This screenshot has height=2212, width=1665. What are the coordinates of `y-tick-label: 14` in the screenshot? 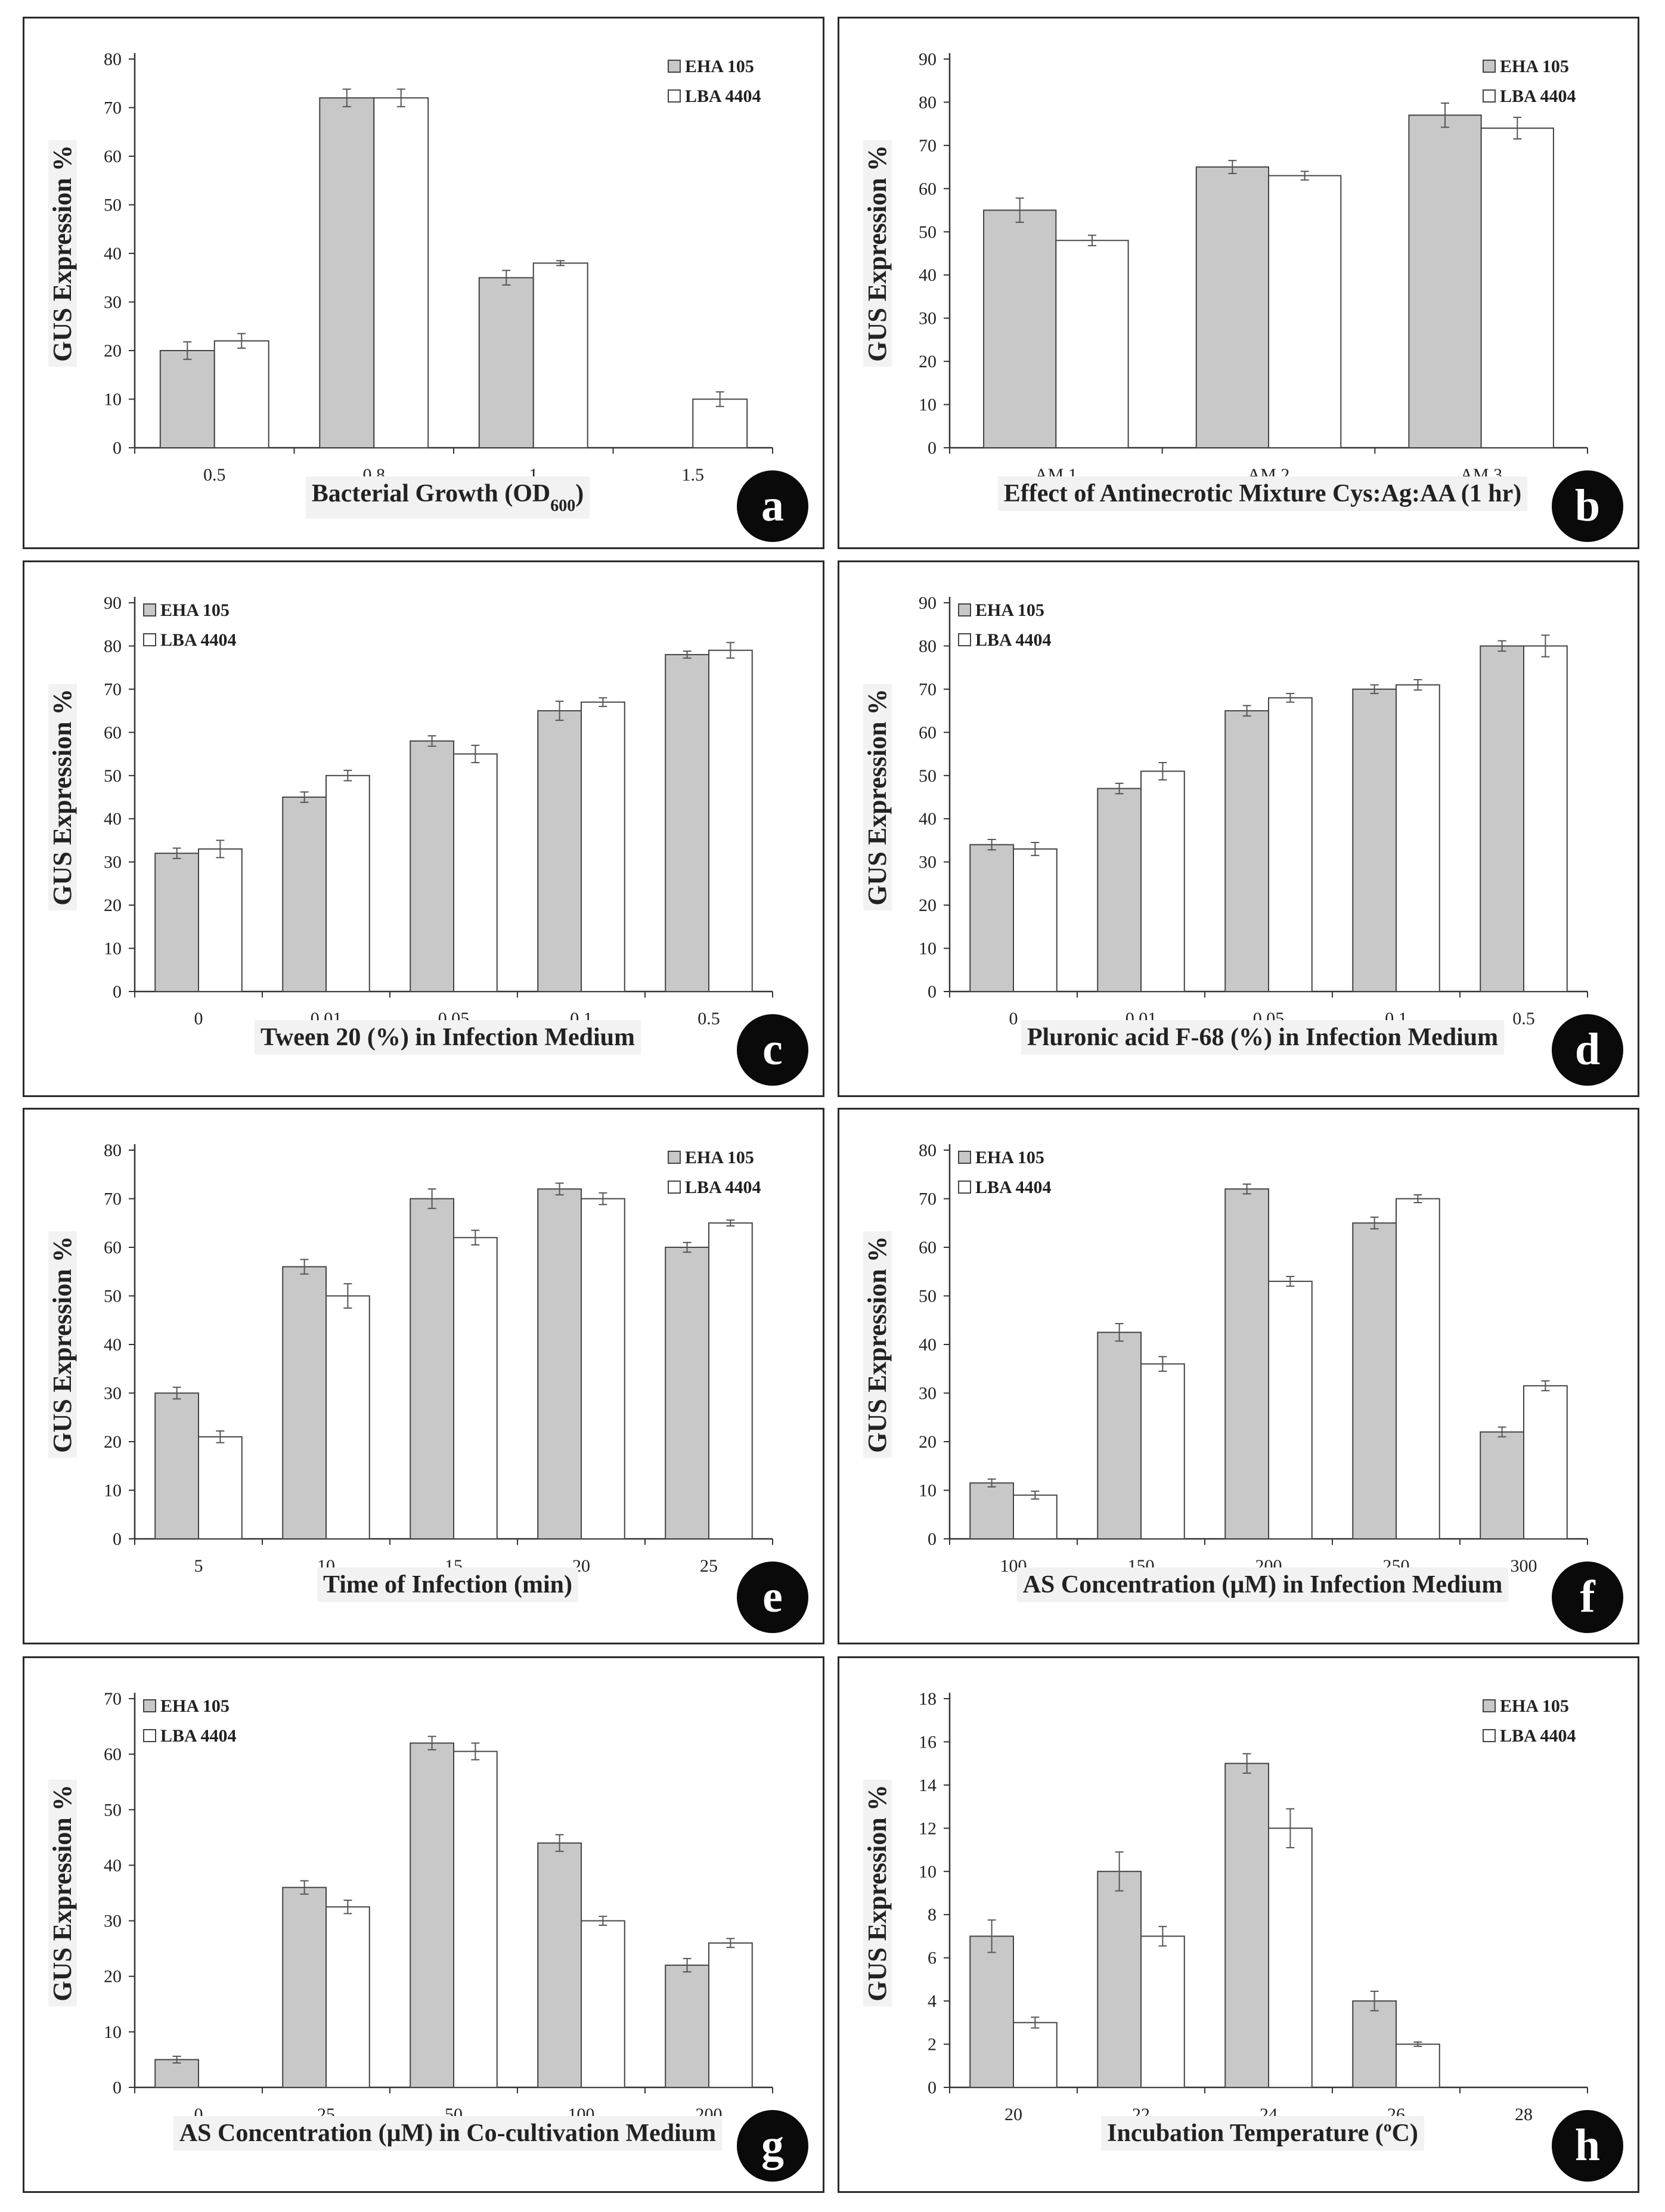 It's located at (928, 1785).